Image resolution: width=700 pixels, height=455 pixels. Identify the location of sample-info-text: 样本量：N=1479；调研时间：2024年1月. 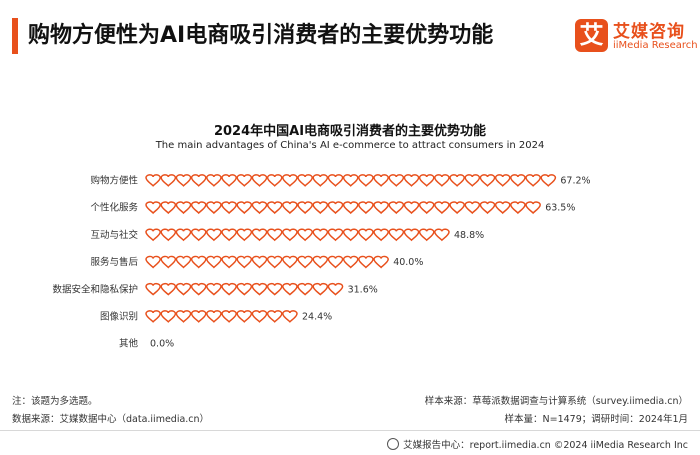
(596, 419).